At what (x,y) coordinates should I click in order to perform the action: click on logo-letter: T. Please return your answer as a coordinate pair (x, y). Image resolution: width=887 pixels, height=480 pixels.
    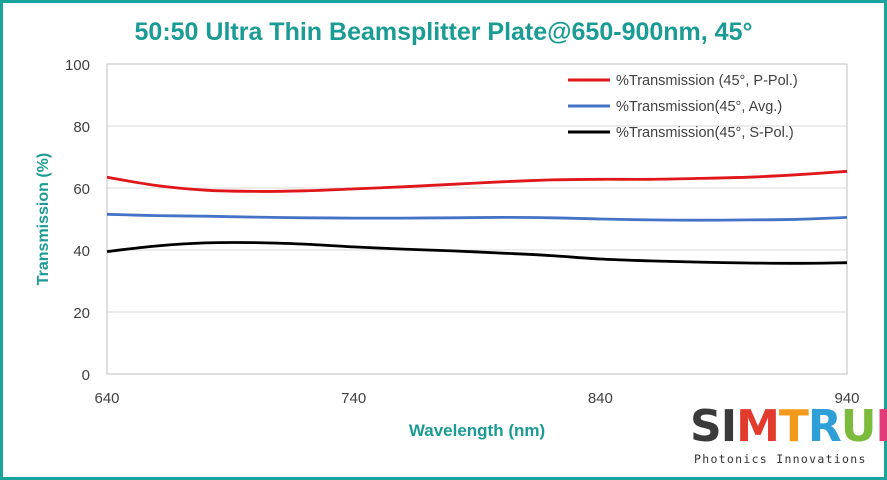
    Looking at the image, I should click on (793, 426).